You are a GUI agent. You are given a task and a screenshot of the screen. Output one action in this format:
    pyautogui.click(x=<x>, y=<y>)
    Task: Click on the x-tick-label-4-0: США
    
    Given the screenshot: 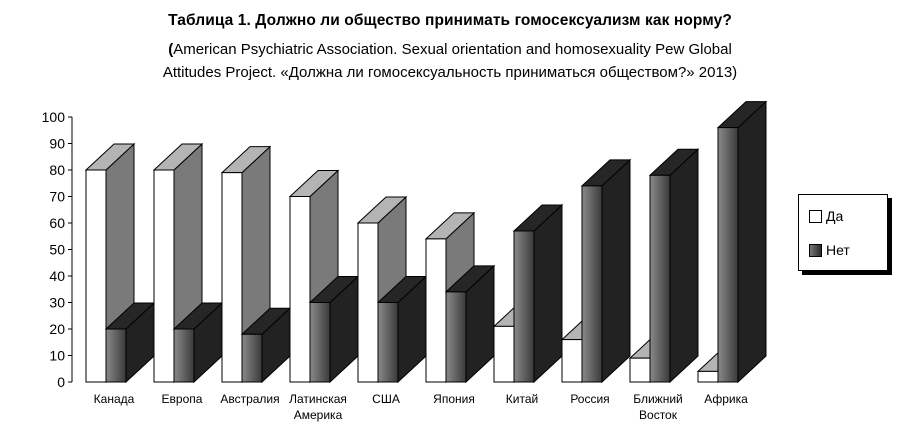 What is the action you would take?
    pyautogui.click(x=386, y=399)
    